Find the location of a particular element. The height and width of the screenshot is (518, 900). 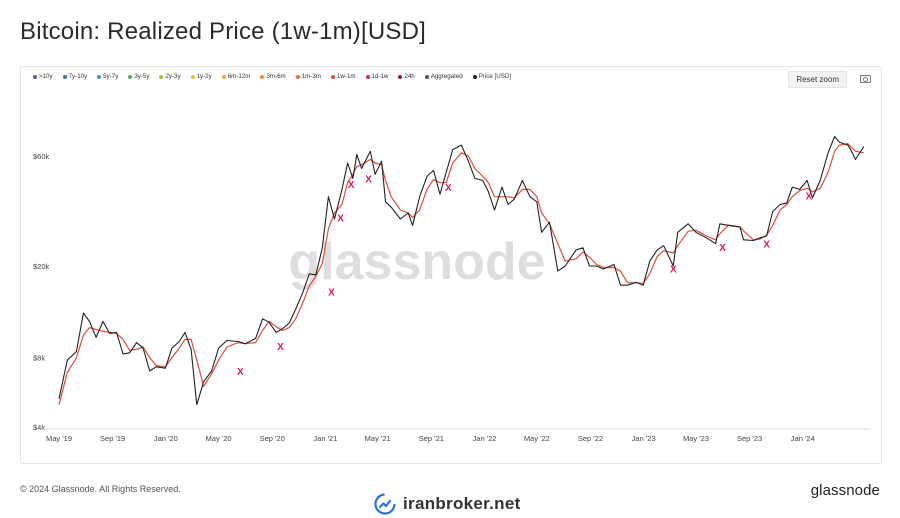

y-tick-label: $20k is located at coordinates (41, 266).